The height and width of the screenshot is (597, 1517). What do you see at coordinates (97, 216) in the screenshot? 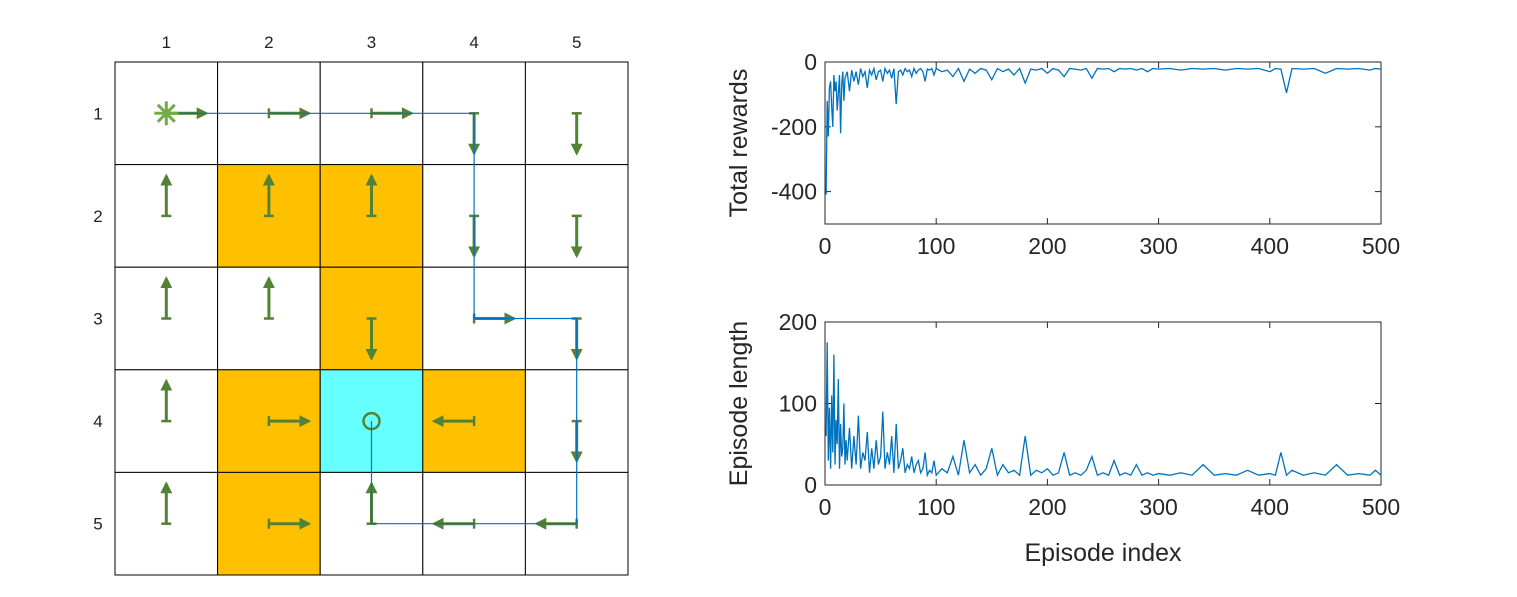
I see `row-label: 2` at bounding box center [97, 216].